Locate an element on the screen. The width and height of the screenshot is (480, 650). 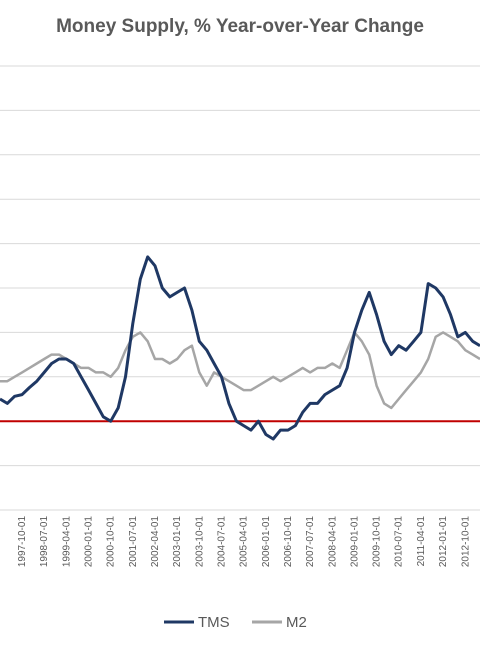
x-tick-label: 1998-07-01 is located at coordinates (44, 542).